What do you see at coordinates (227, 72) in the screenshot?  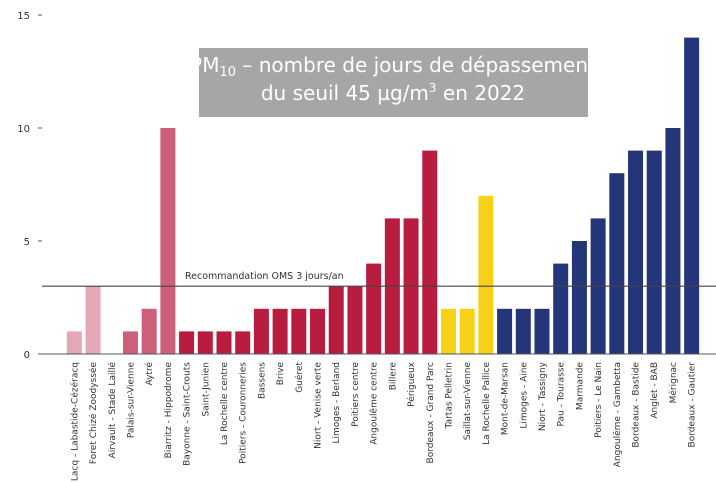 I see `title-part: 10` at bounding box center [227, 72].